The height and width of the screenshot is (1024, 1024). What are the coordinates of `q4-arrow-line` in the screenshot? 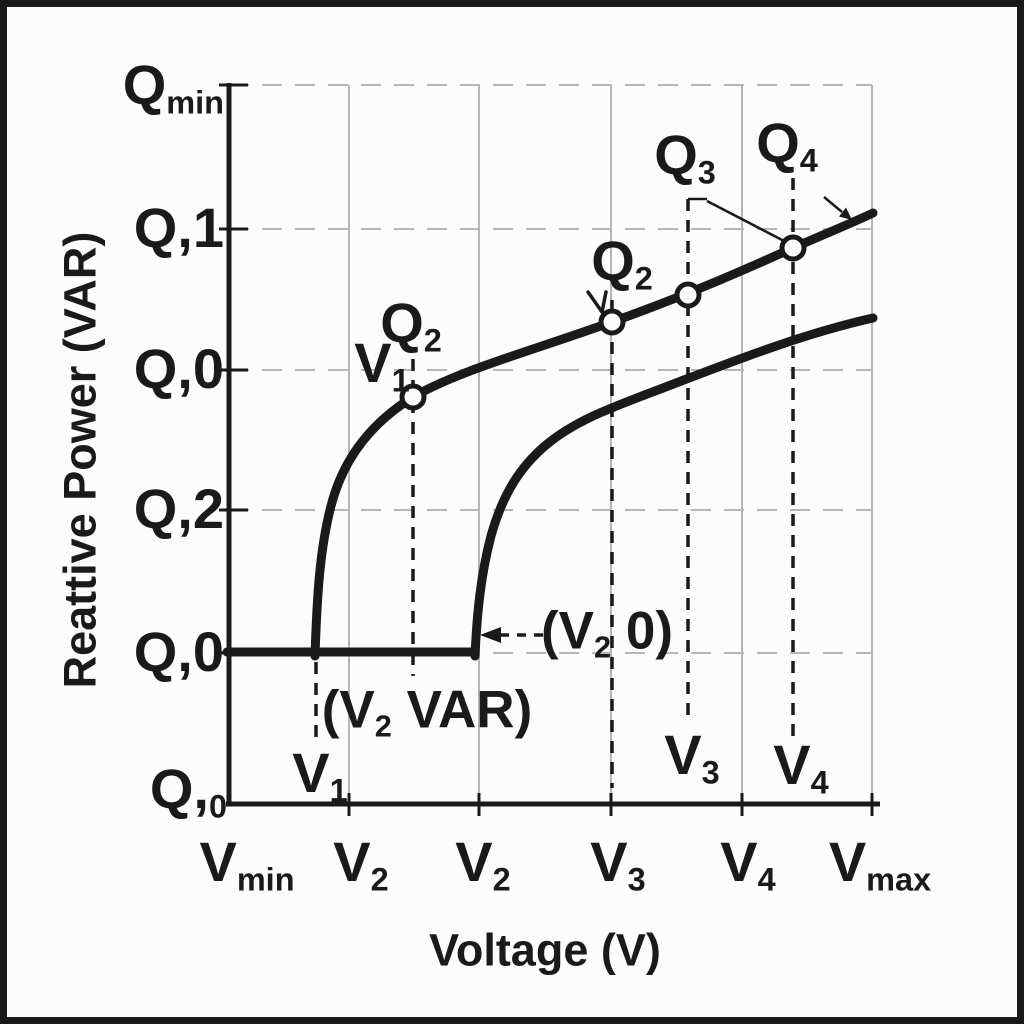 It's located at (833, 204).